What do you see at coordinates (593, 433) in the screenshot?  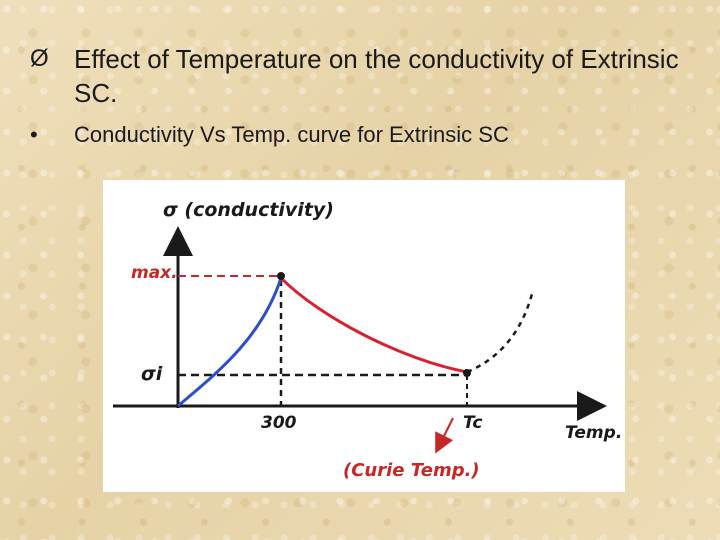 I see `x-axis-label: Temp.` at bounding box center [593, 433].